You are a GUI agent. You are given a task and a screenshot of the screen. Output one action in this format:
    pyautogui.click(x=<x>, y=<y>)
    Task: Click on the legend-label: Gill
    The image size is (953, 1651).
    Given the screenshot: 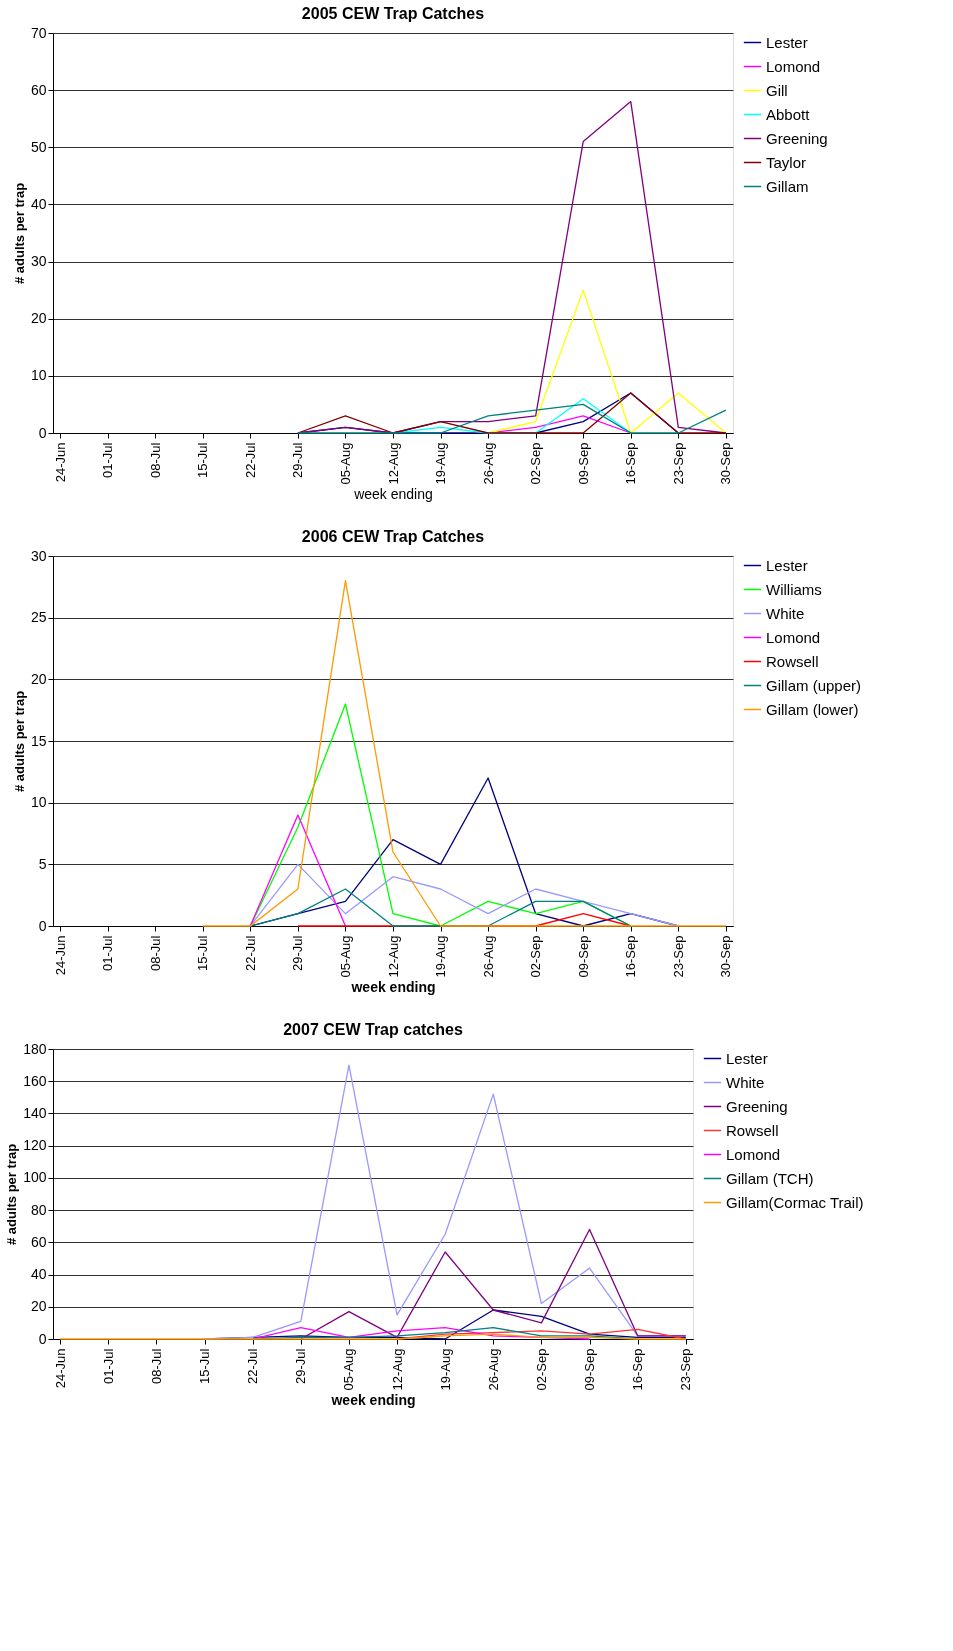 What is the action you would take?
    pyautogui.click(x=777, y=90)
    